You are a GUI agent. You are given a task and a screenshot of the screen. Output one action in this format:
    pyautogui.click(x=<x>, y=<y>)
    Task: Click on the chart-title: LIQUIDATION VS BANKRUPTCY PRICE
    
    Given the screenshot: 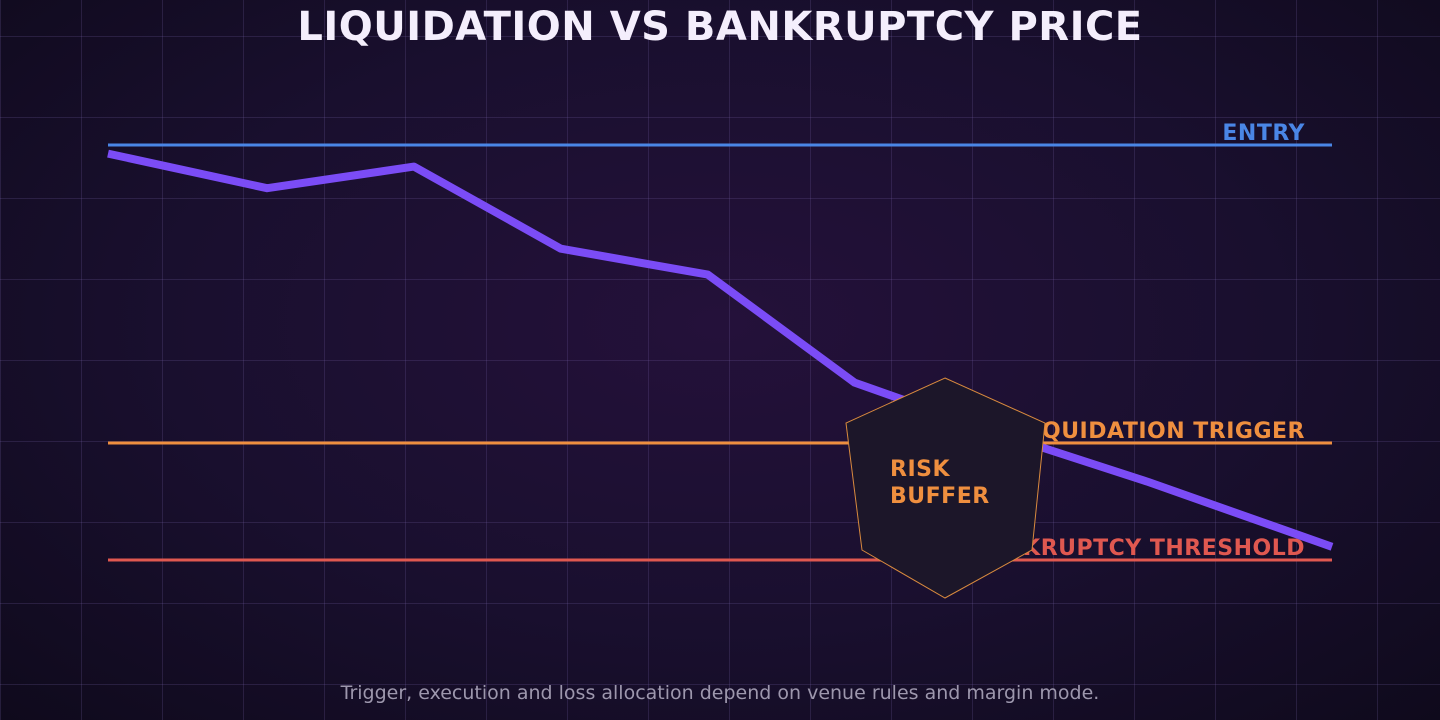 What is the action you would take?
    pyautogui.click(x=720, y=27)
    